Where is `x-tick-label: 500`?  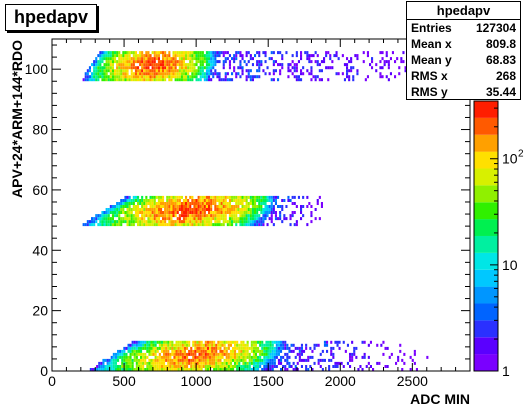
x-tick-label: 500 is located at coordinates (124, 381).